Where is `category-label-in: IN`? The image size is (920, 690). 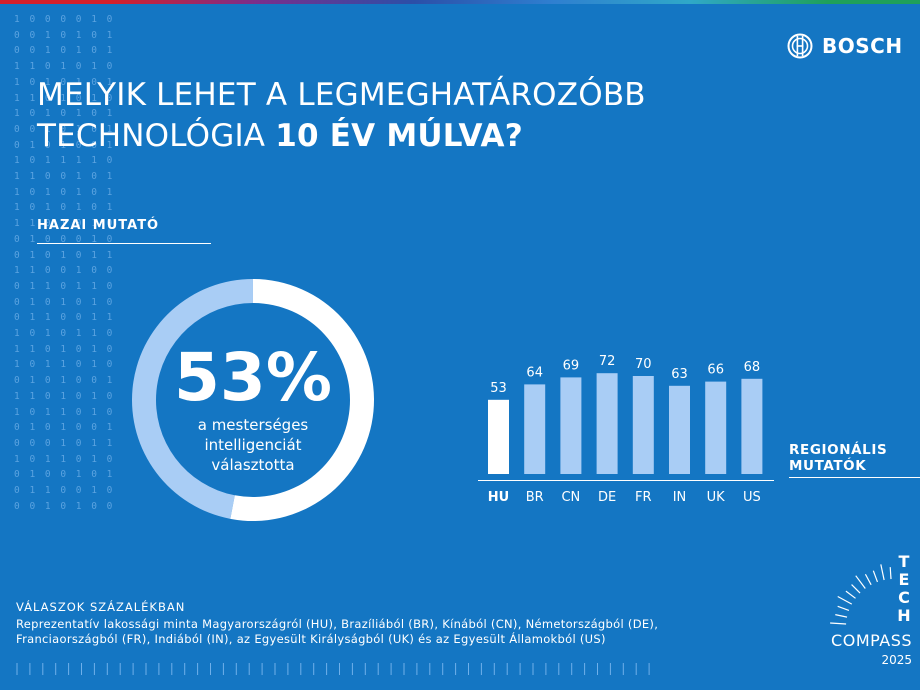
category-label-in: IN is located at coordinates (680, 497).